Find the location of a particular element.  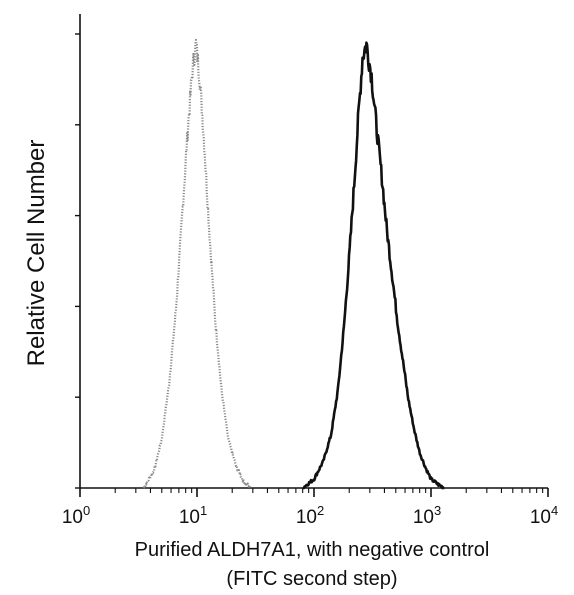

x-axis-label-line1: Purified ALDH7A1, with negative control is located at coordinates (312, 550).